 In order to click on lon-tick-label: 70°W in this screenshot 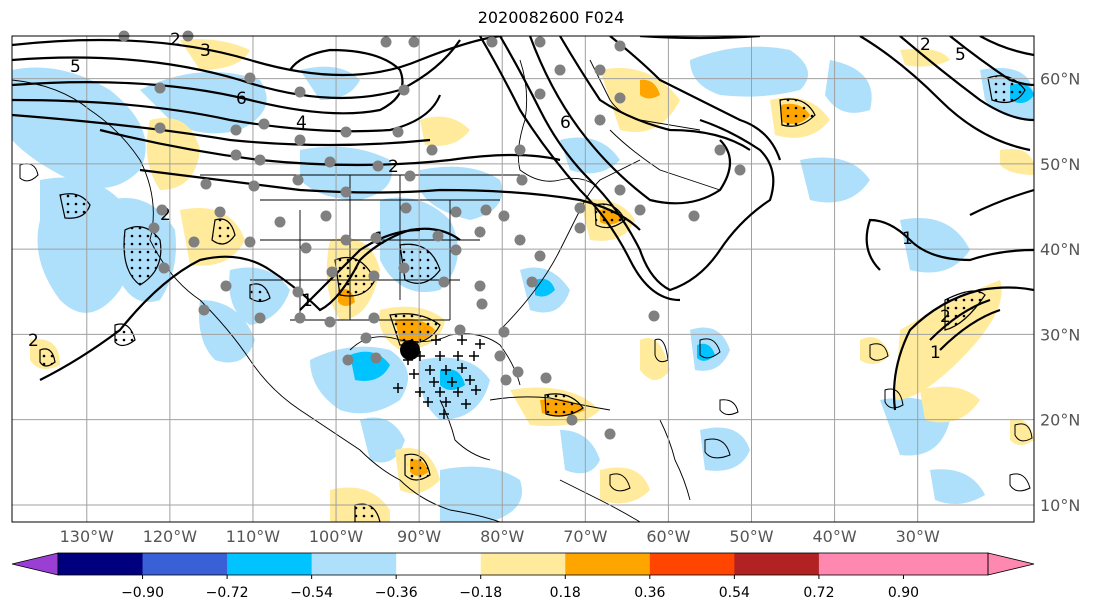, I will do `click(585, 536)`.